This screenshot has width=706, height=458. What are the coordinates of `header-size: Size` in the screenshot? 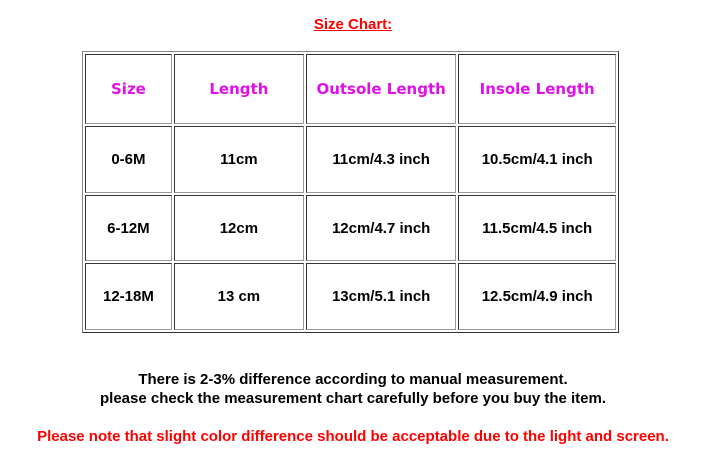 It's located at (128, 89).